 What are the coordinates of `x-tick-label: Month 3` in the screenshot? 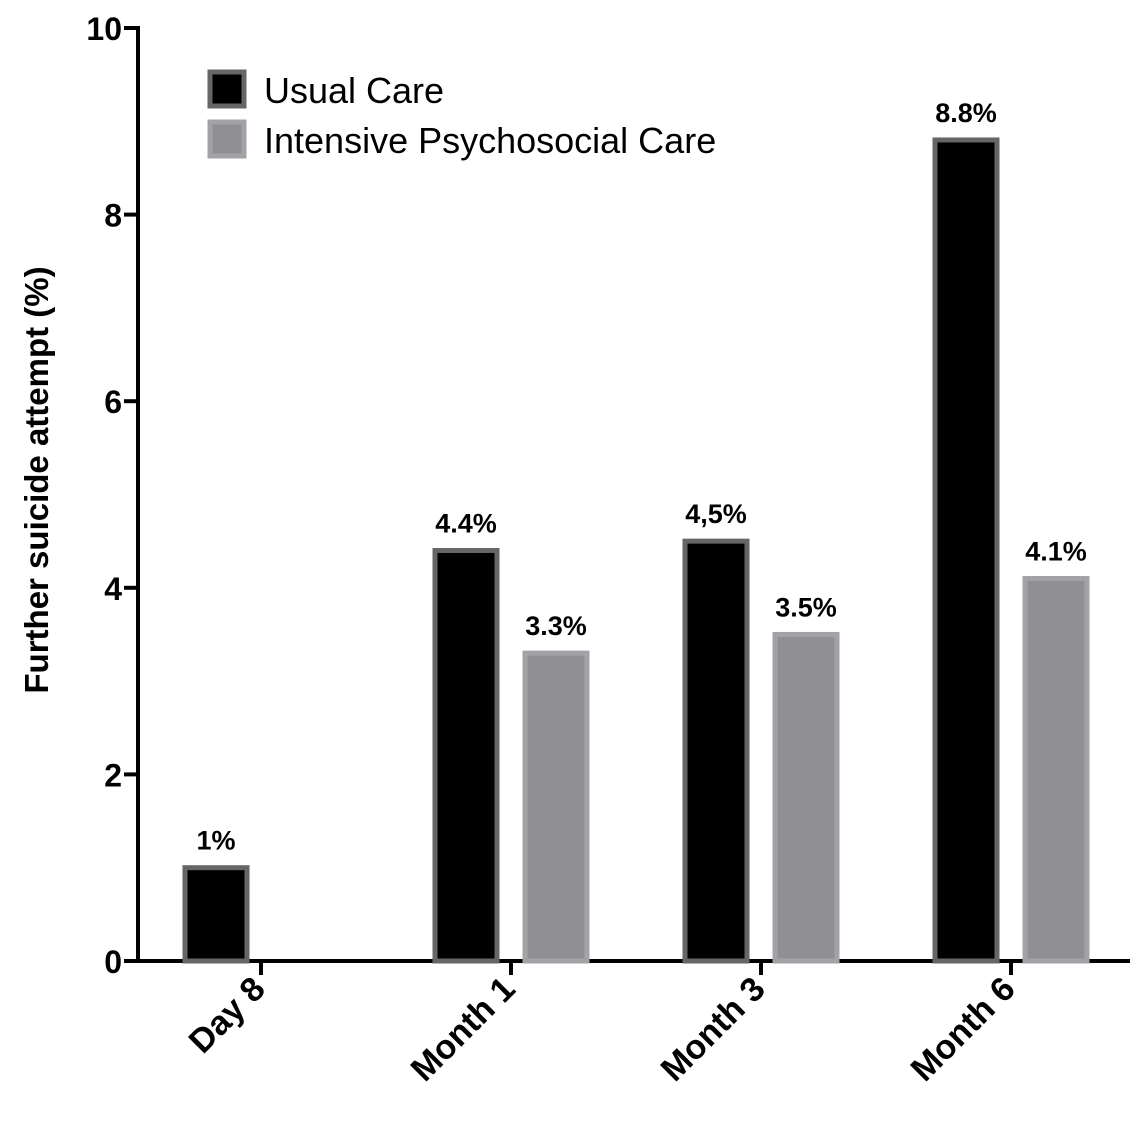 It's located at (713, 1029).